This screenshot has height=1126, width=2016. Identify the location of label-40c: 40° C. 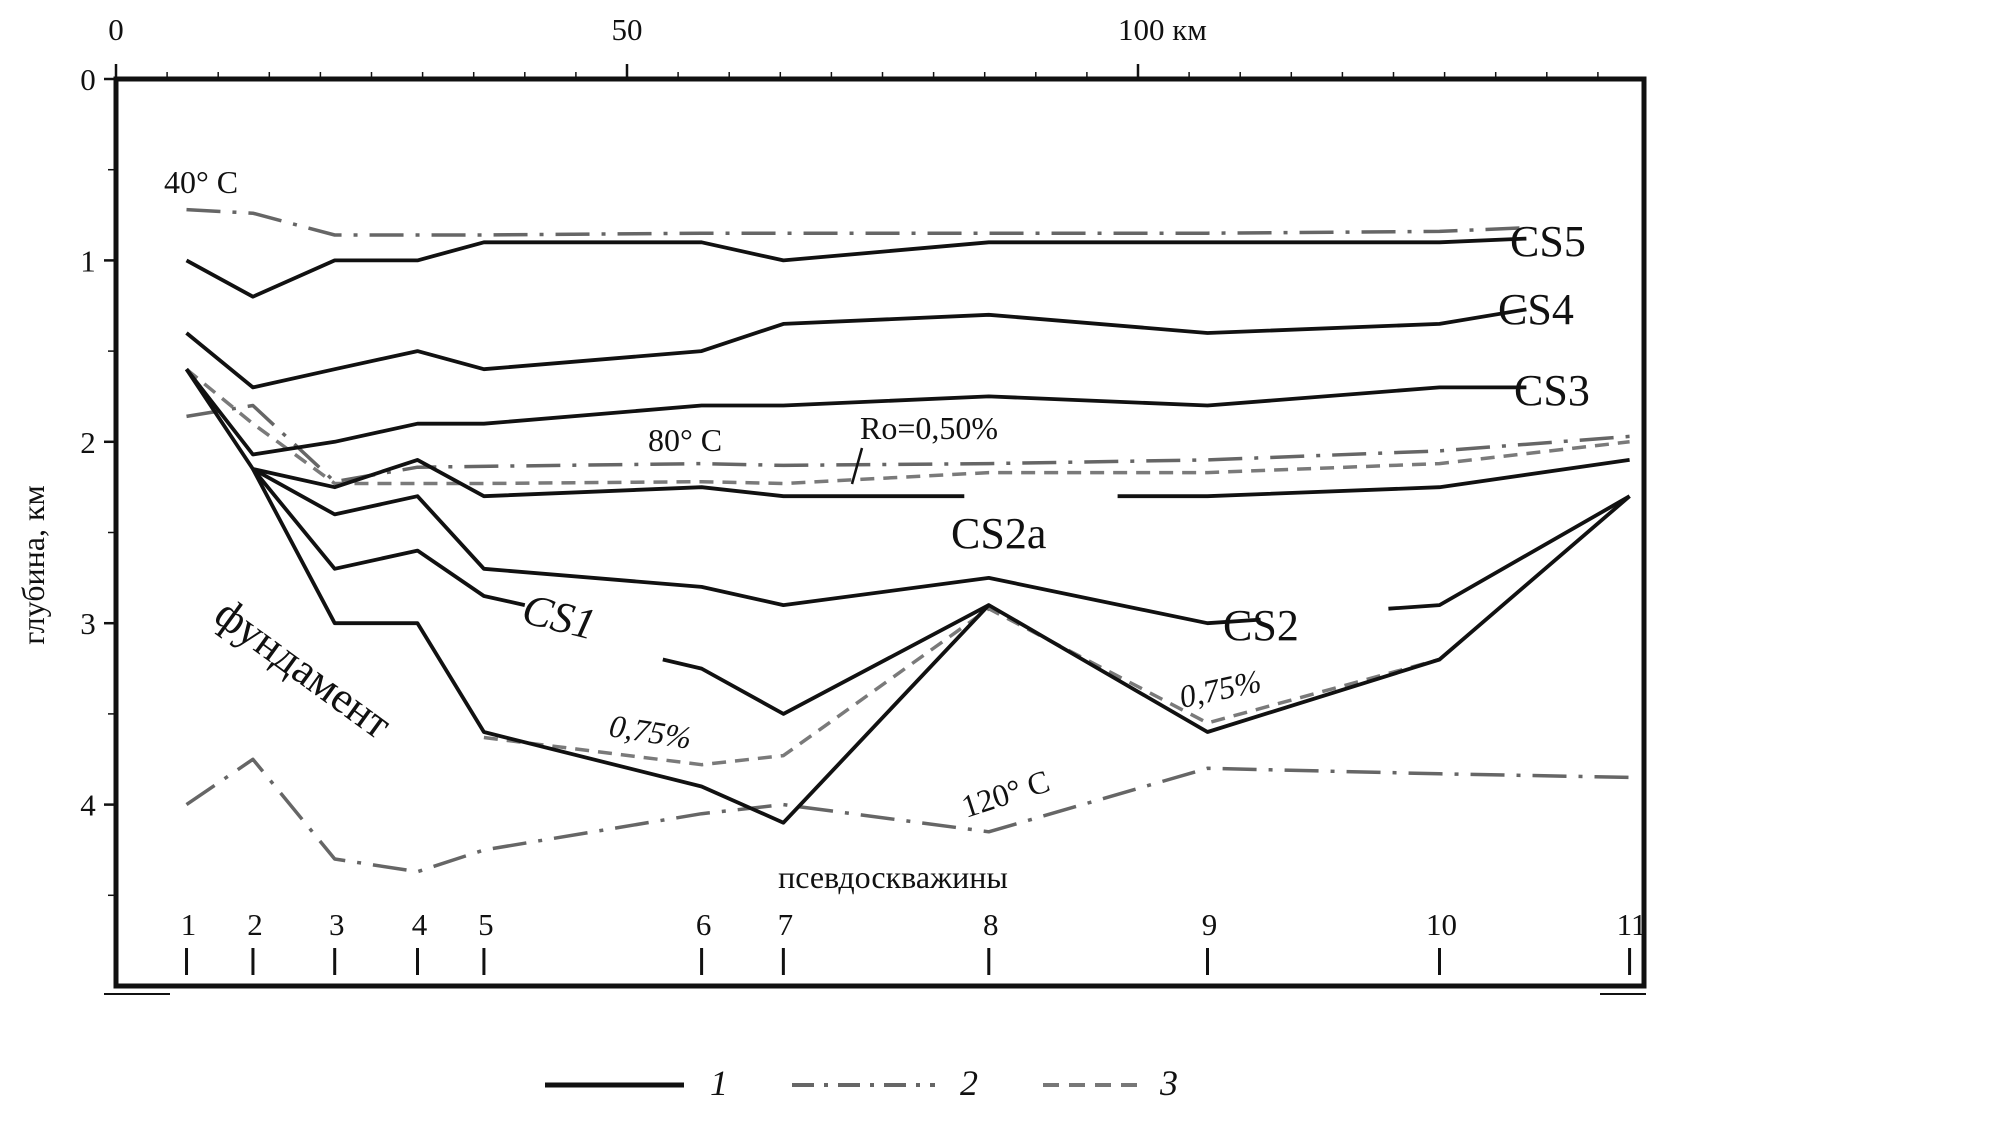
(201, 182).